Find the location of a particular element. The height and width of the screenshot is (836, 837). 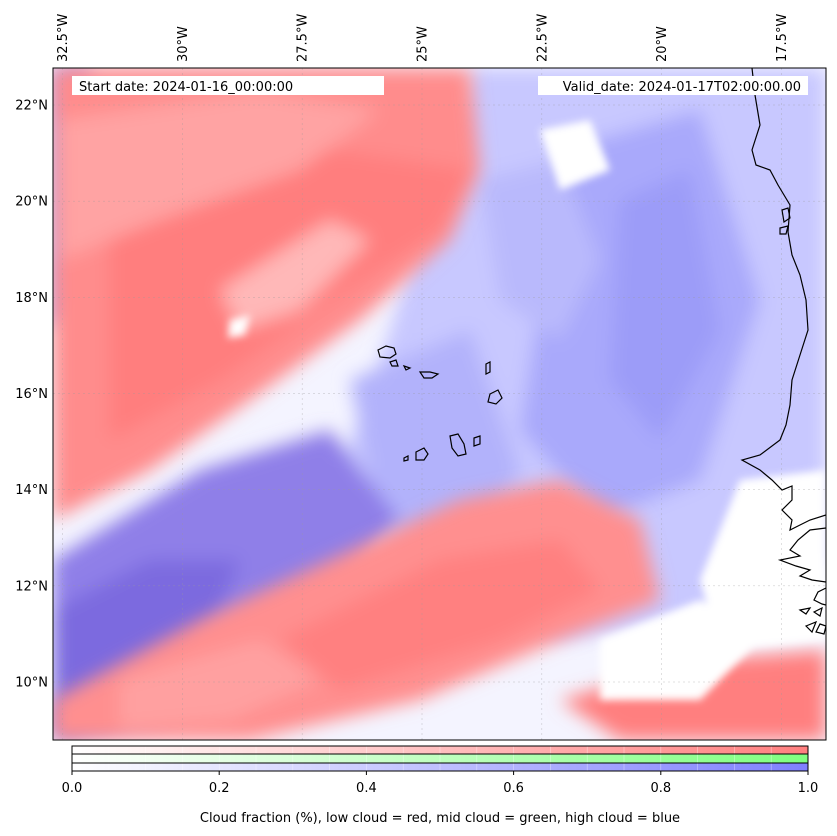

island-sao-vicente is located at coordinates (394, 363).